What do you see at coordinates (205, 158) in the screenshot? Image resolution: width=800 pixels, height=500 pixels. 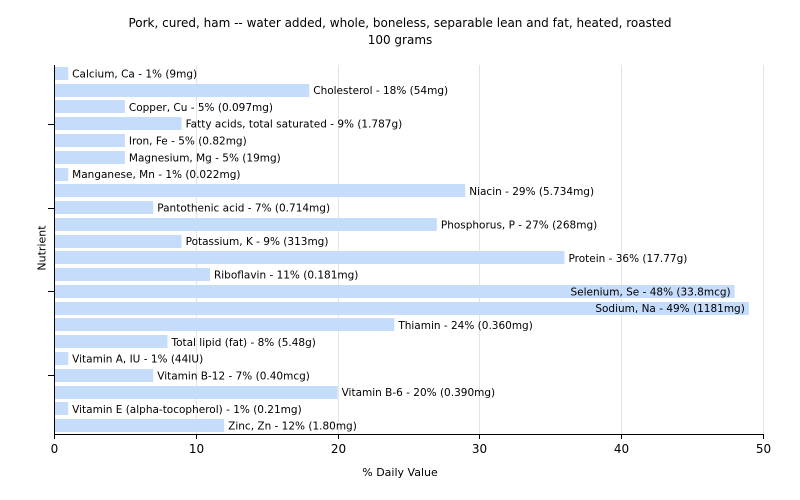 I see `data-label: Magnesium, Mg - 5% (19mg)` at bounding box center [205, 158].